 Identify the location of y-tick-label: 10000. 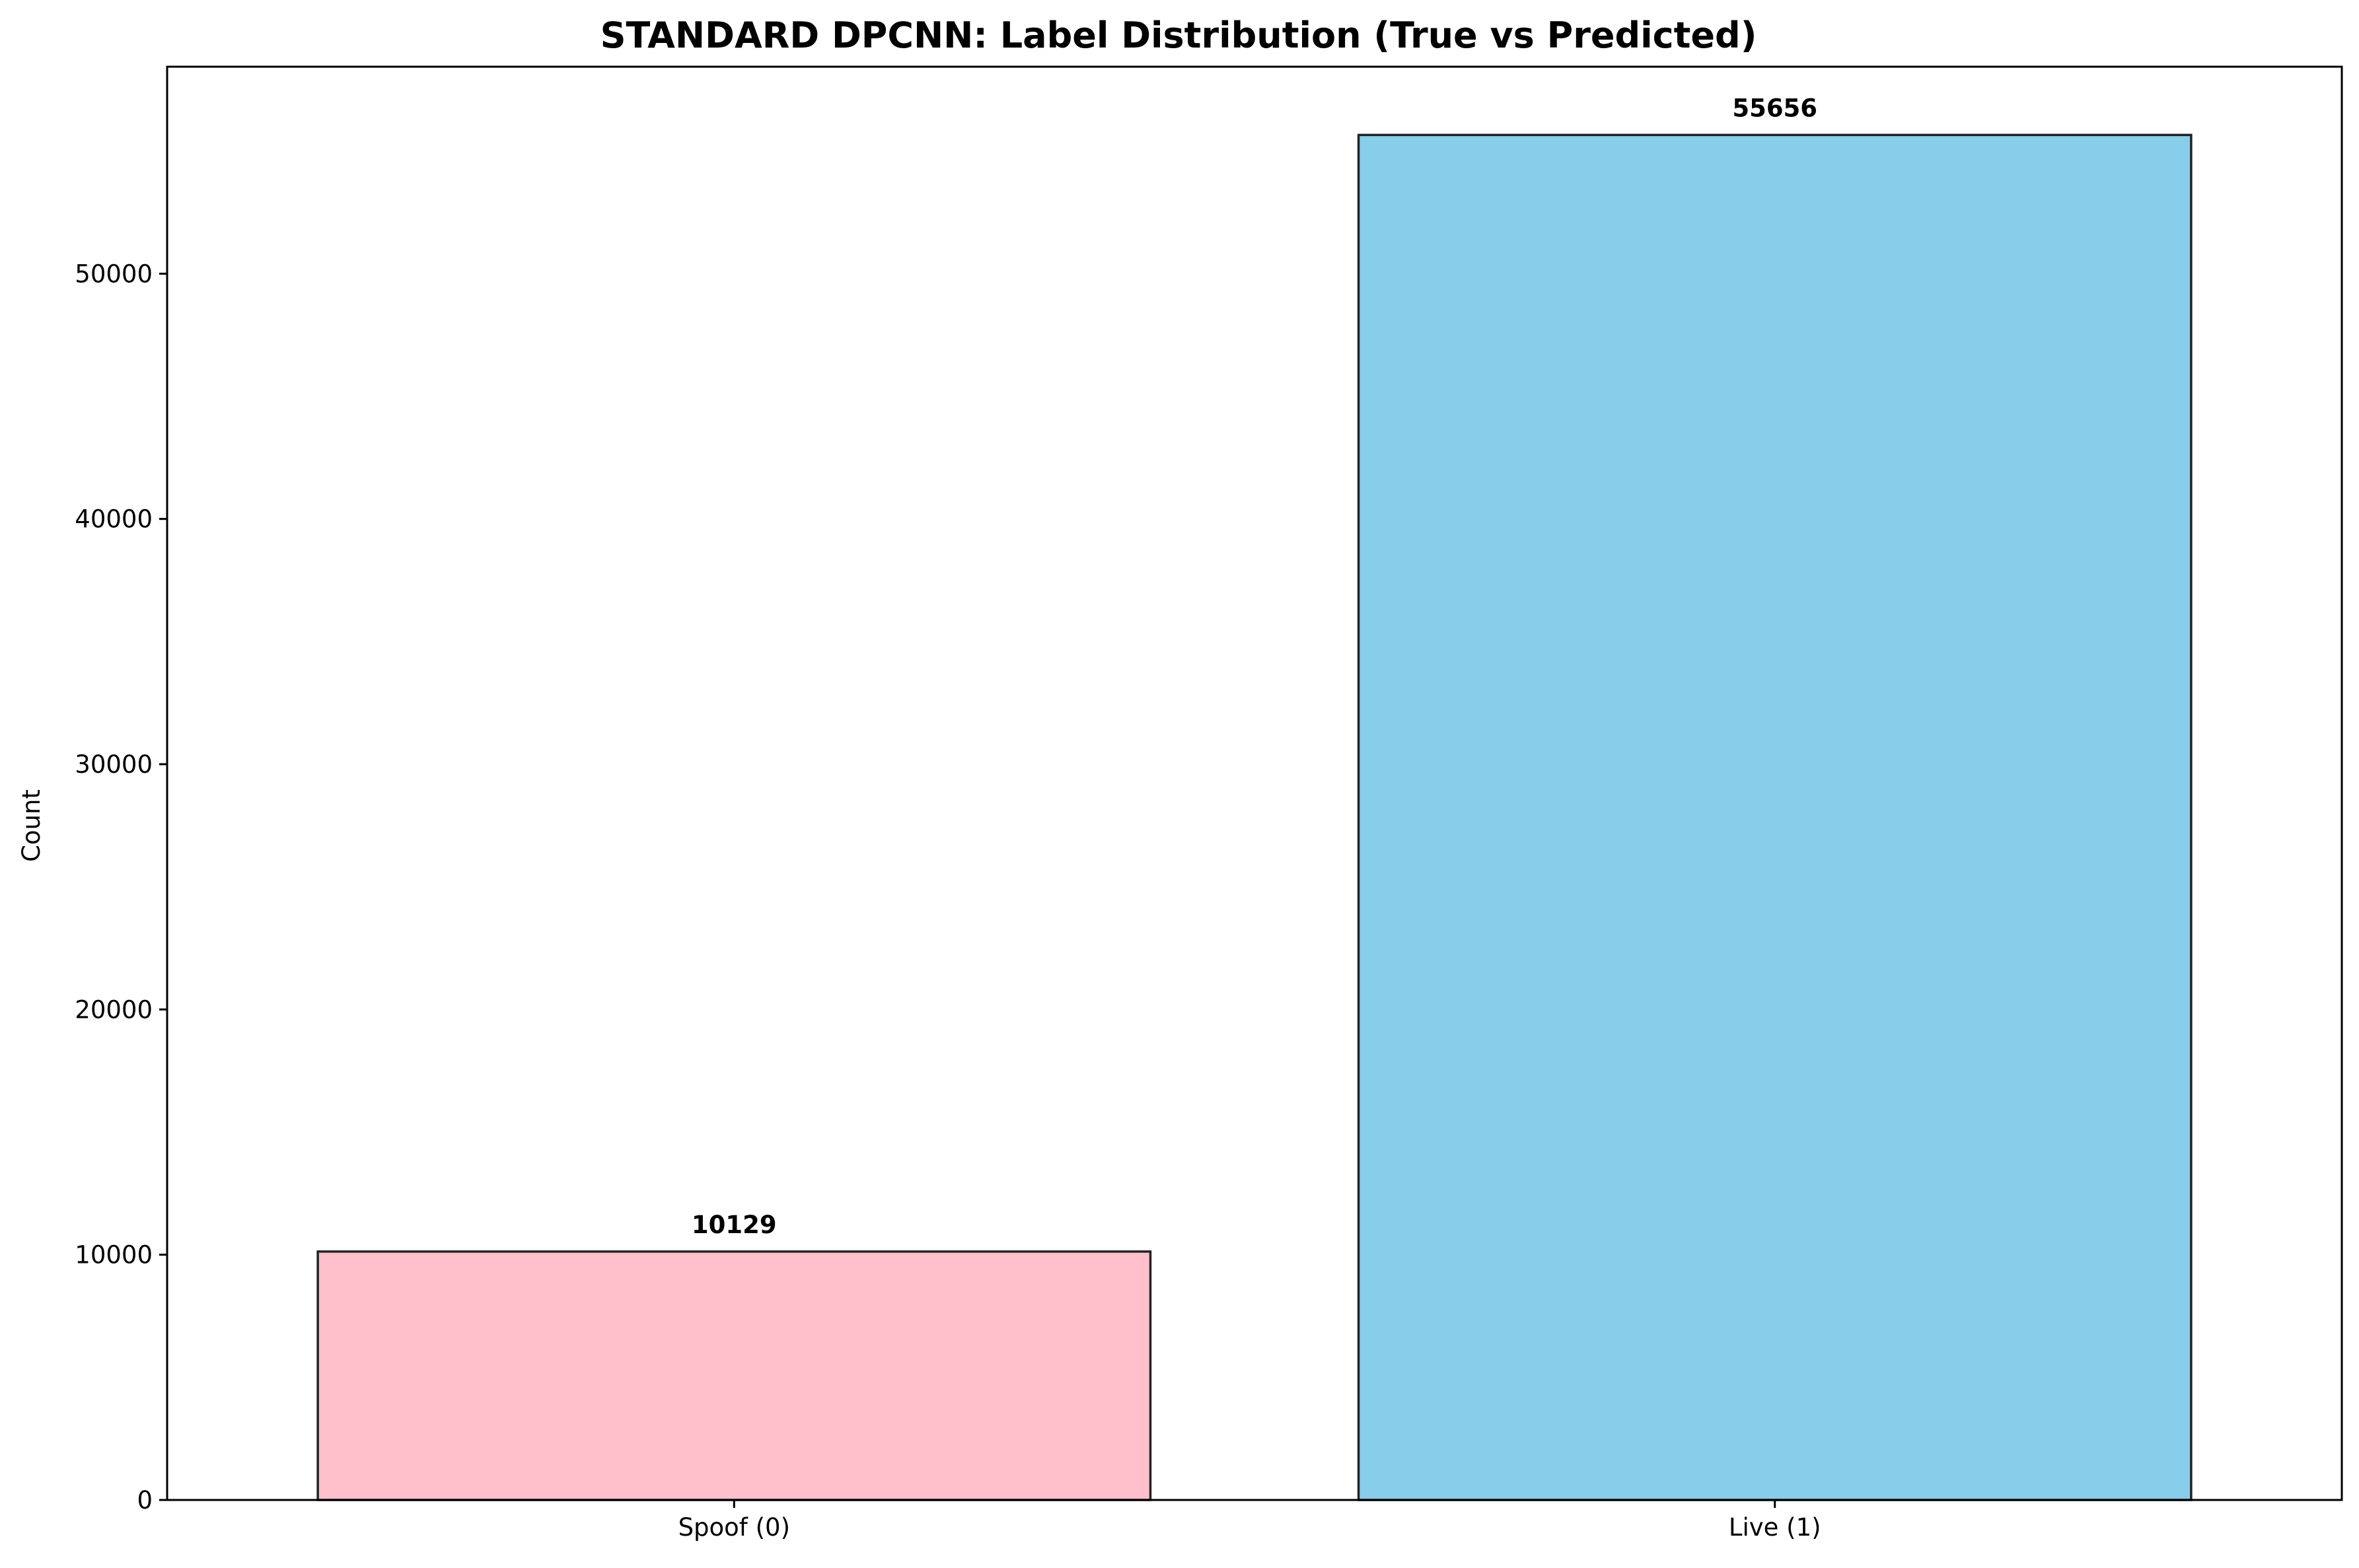
(114, 1255).